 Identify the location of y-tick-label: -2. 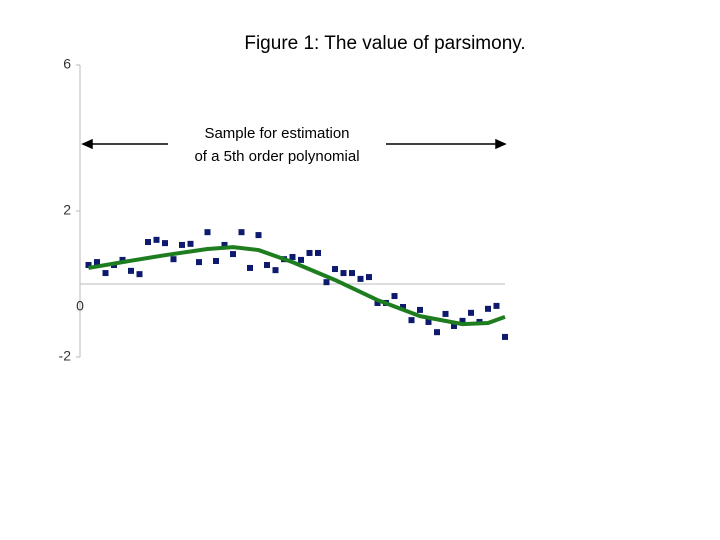
(65, 356).